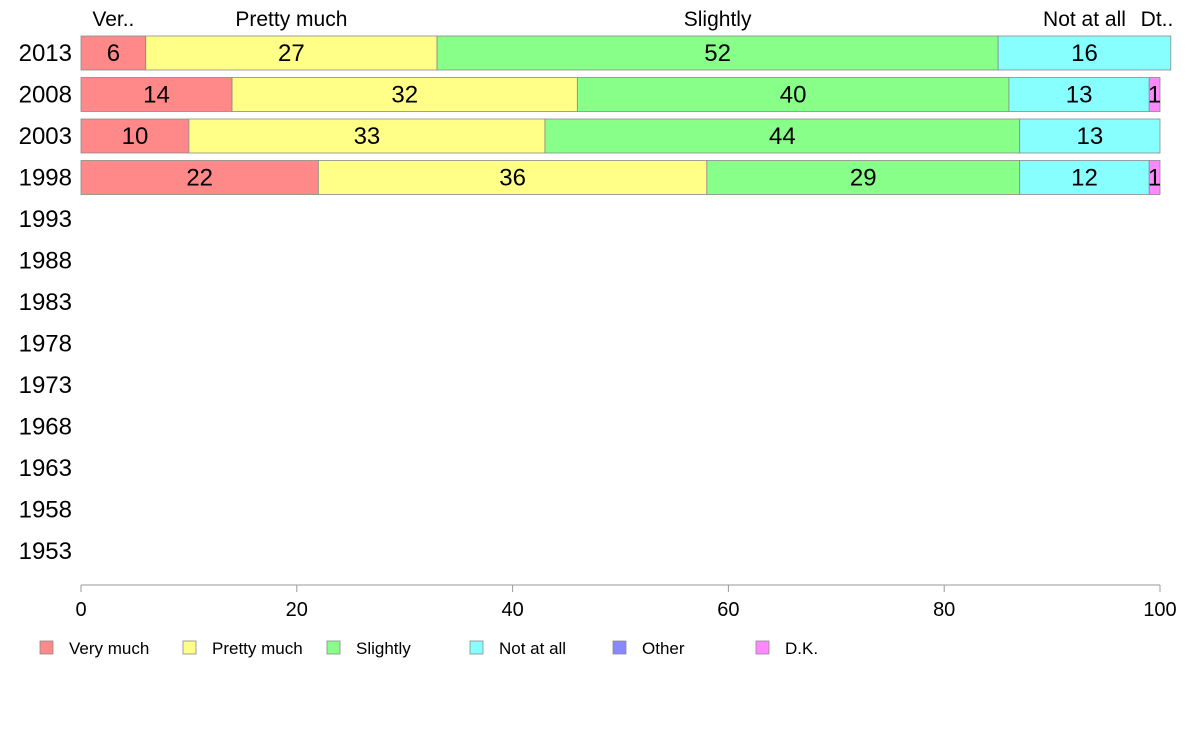 The image size is (1188, 736). I want to click on series-top-labels: Ver.. Pretty much Slightly Not at all Dt.., so click(632, 19).